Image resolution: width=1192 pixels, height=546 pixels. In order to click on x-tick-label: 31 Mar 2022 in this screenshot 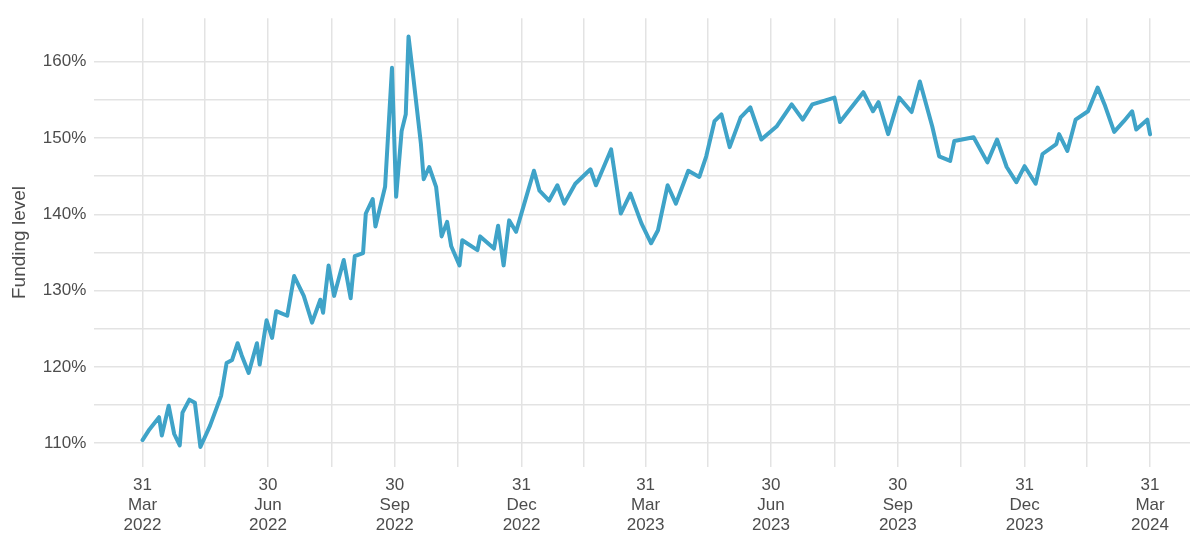, I will do `click(142, 504)`.